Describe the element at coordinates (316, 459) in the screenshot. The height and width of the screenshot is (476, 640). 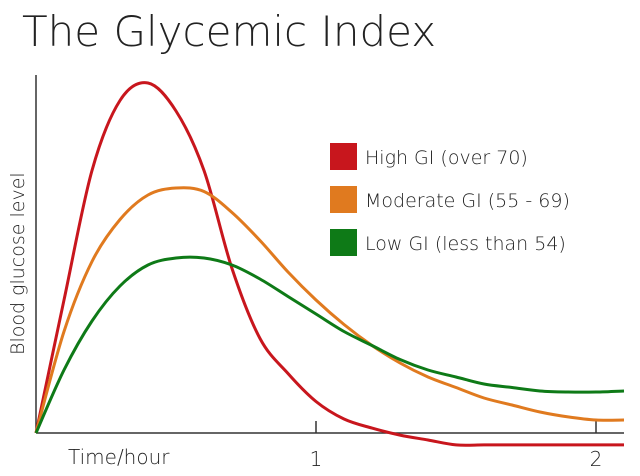
I see `x-tick-label: 1` at that location.